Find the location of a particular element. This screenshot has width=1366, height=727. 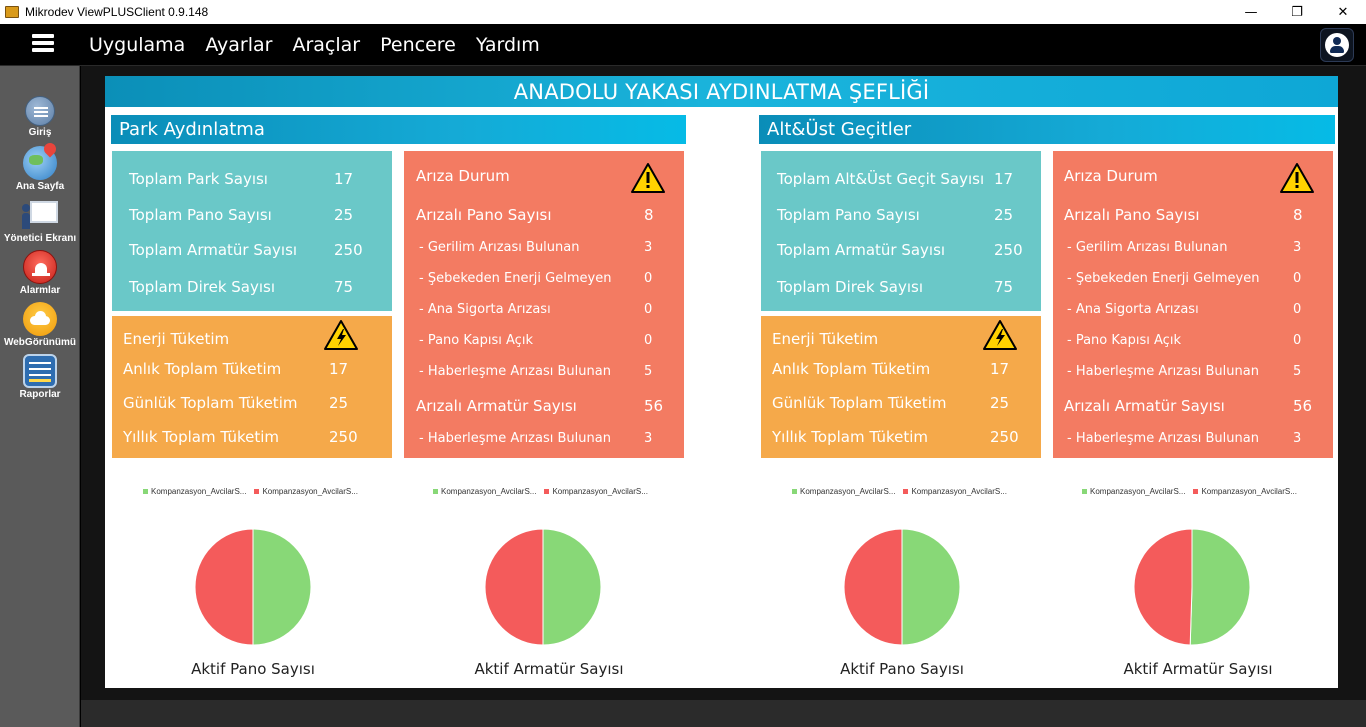

maximize-button: ❐ is located at coordinates (1297, 12).